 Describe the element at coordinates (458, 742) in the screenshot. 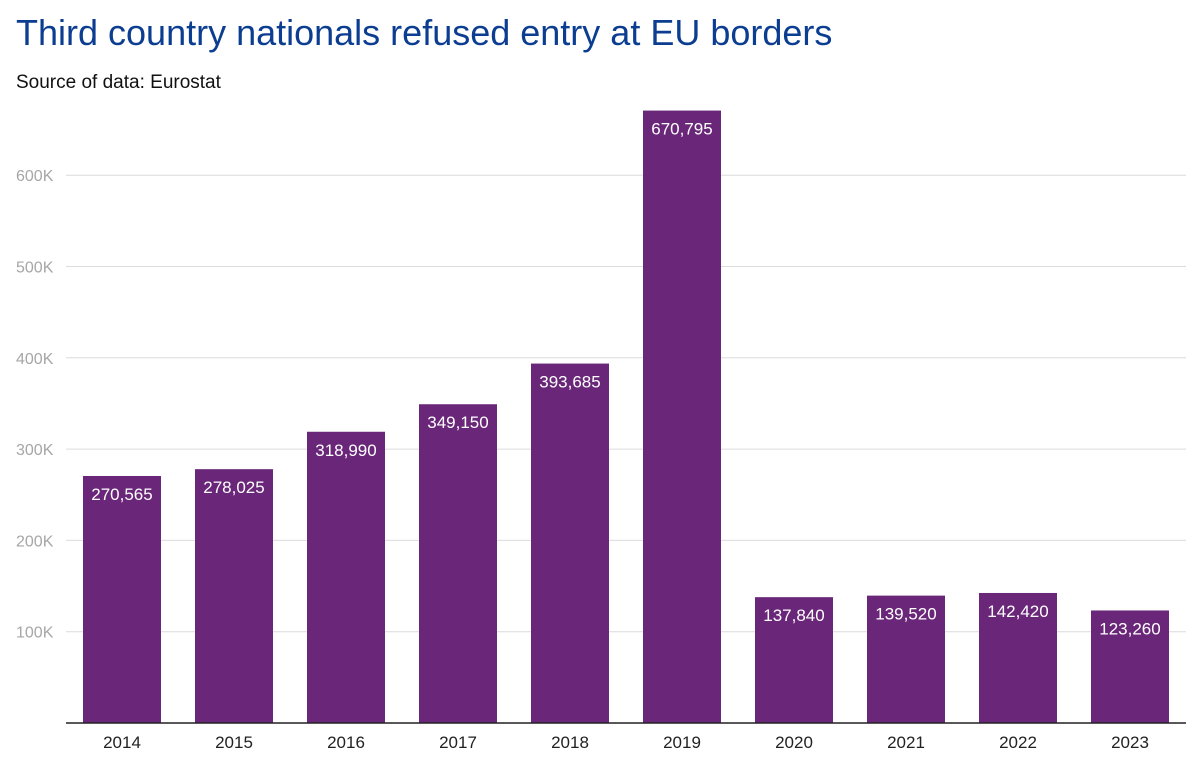

I see `x-tick-label-2017: 2017` at that location.